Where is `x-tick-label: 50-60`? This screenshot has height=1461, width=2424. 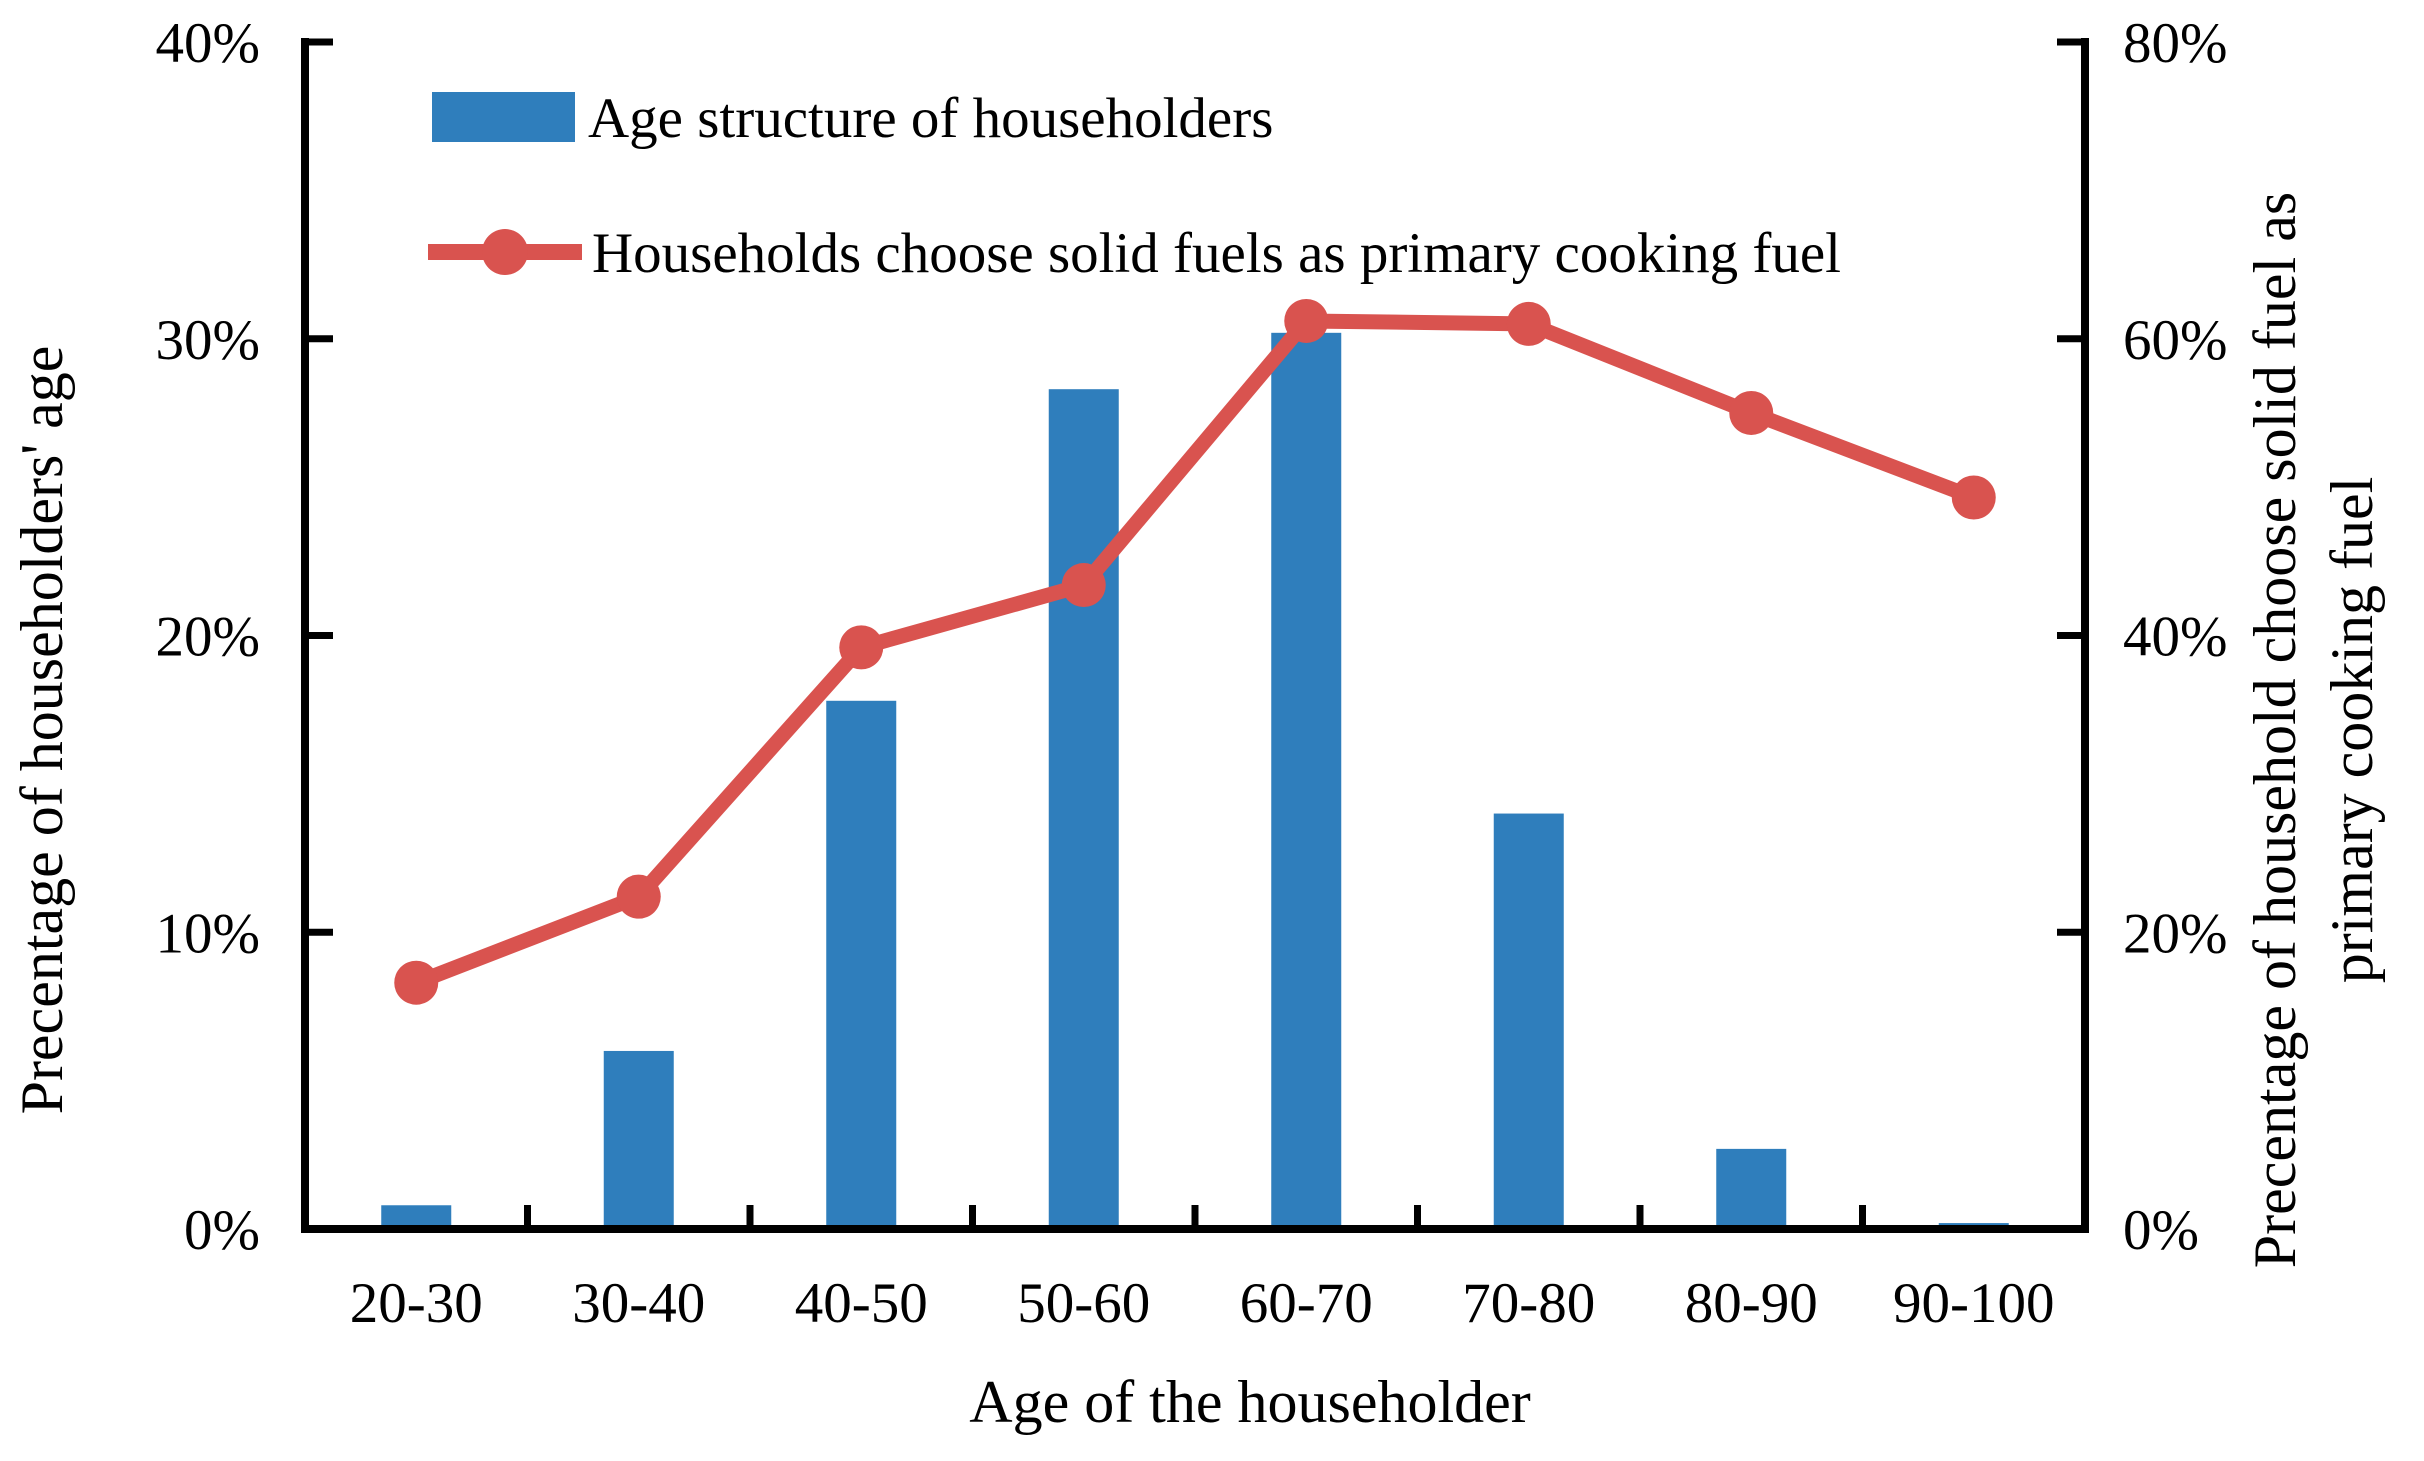
x-tick-label: 50-60 is located at coordinates (1083, 1303).